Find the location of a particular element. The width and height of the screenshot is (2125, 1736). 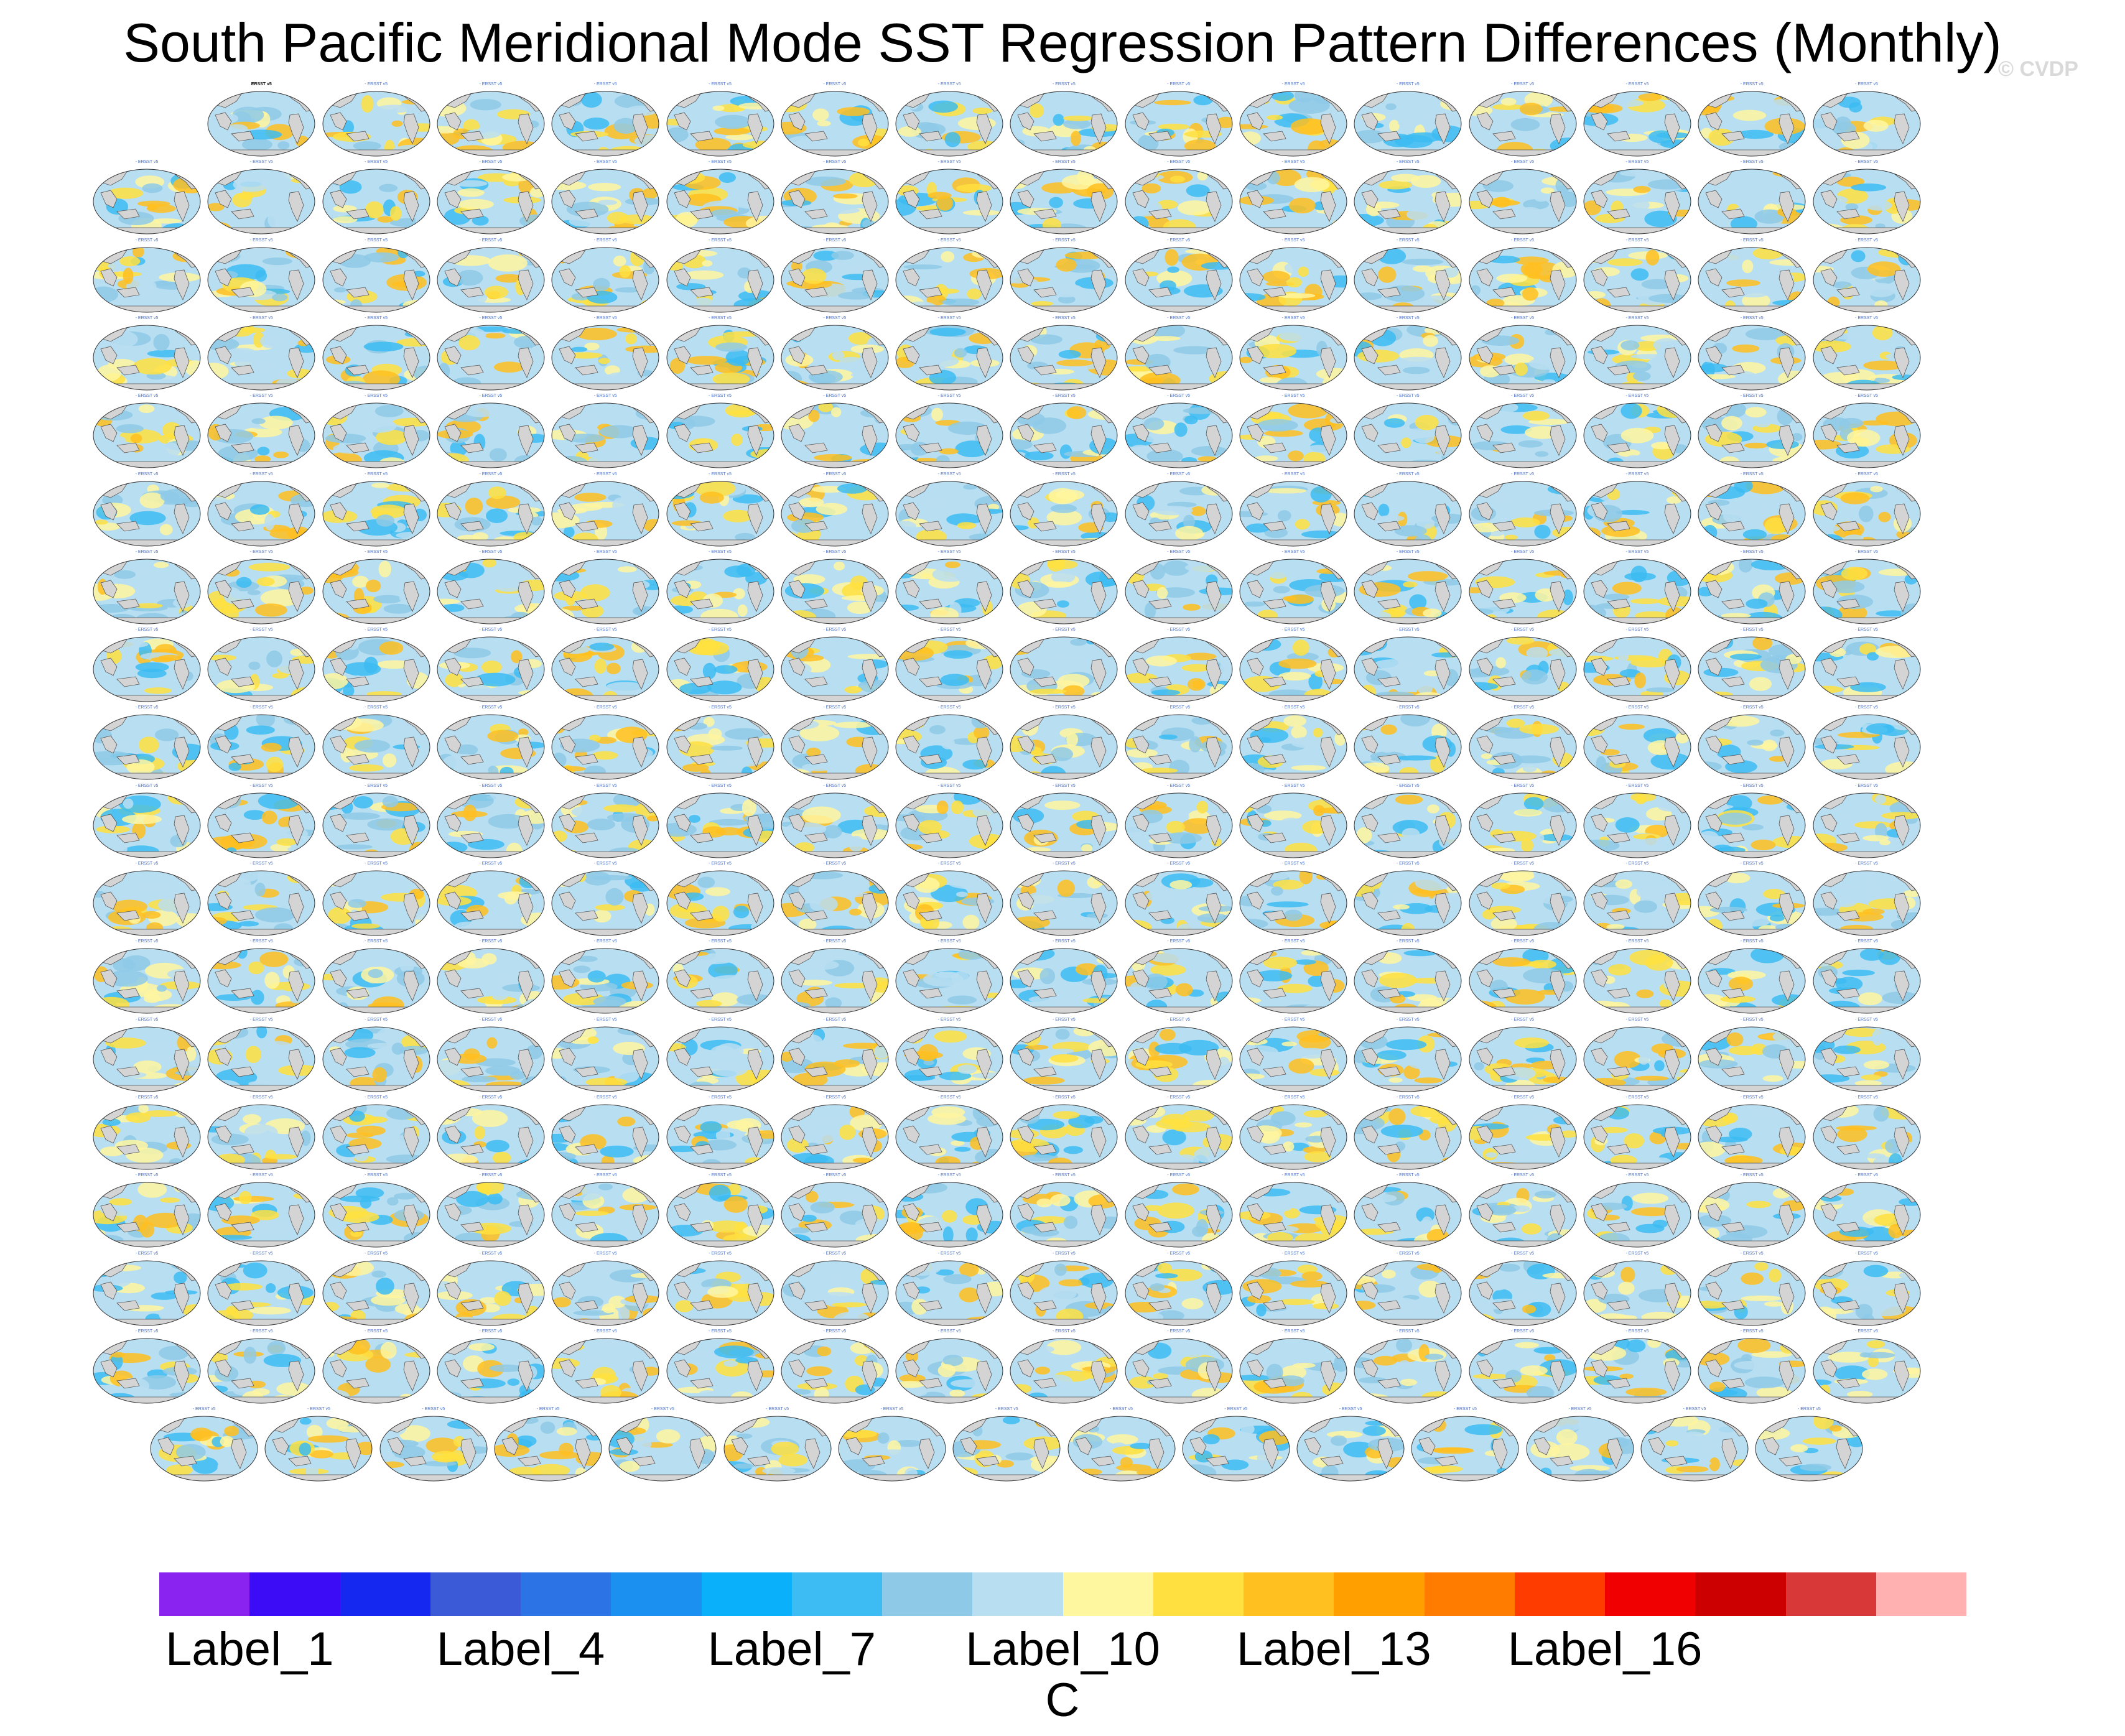

watermark: © CVDP is located at coordinates (2038, 69).